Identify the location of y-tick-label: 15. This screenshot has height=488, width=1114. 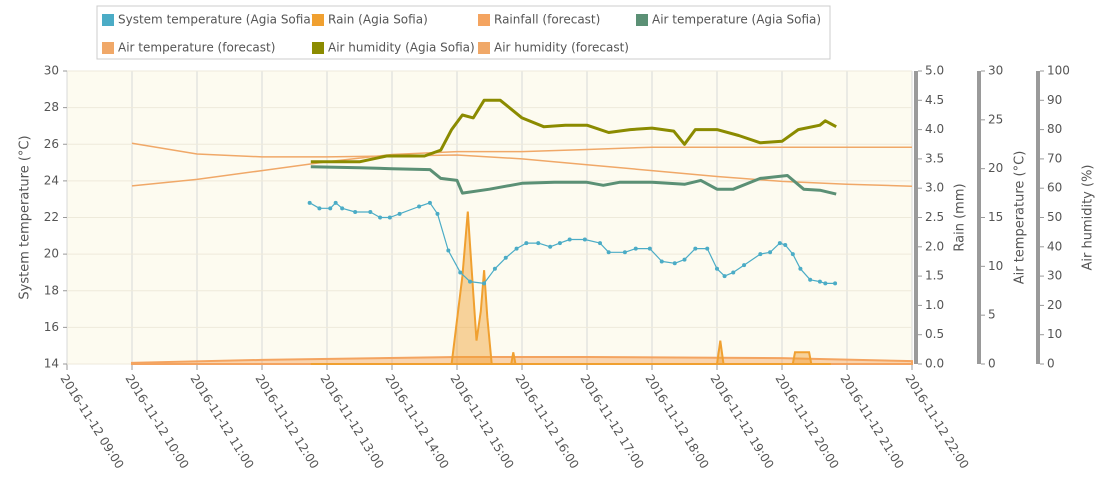
(995, 217).